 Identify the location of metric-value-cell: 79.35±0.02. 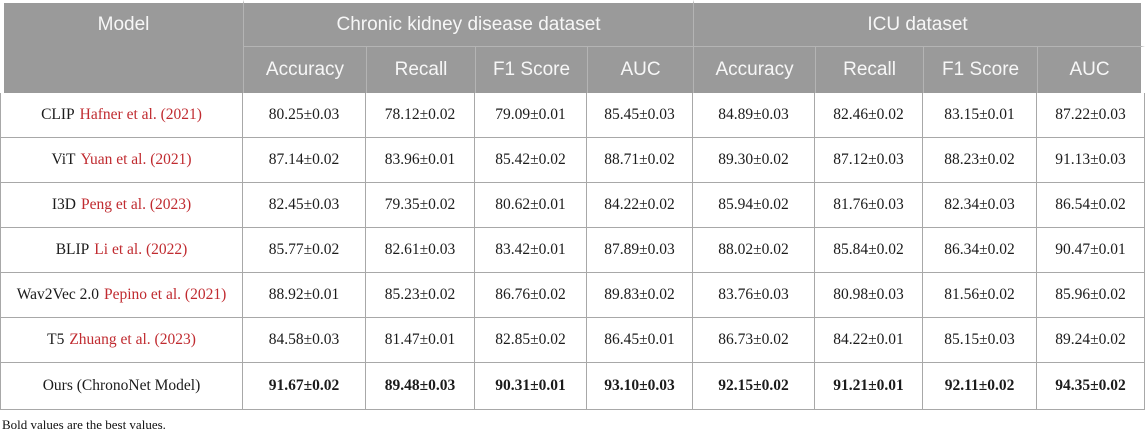
(420, 205).